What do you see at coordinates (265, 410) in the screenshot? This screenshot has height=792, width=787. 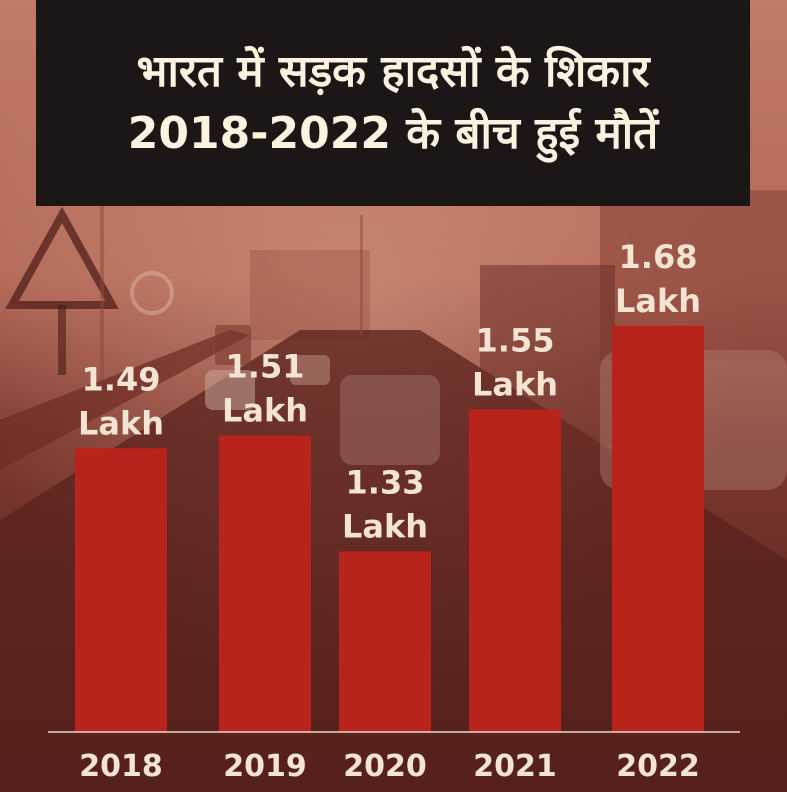 I see `data-label-2019-unit: Lakh` at bounding box center [265, 410].